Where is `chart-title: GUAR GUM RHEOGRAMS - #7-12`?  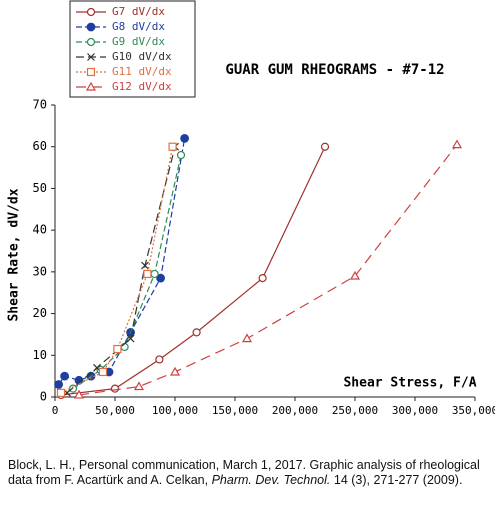
chart-title: GUAR GUM RHEOGRAMS - #7-12 is located at coordinates (334, 70).